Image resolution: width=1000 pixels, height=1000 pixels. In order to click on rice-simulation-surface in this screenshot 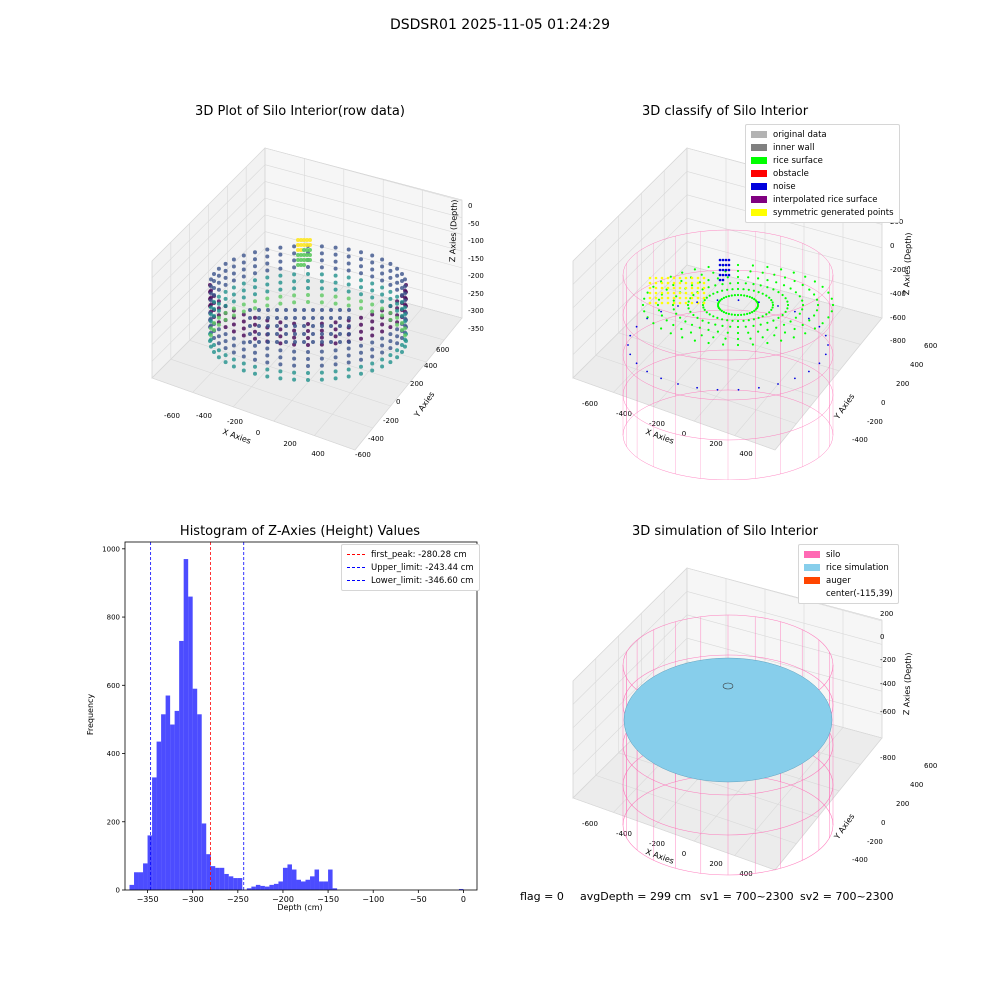, I will do `click(728, 720)`.